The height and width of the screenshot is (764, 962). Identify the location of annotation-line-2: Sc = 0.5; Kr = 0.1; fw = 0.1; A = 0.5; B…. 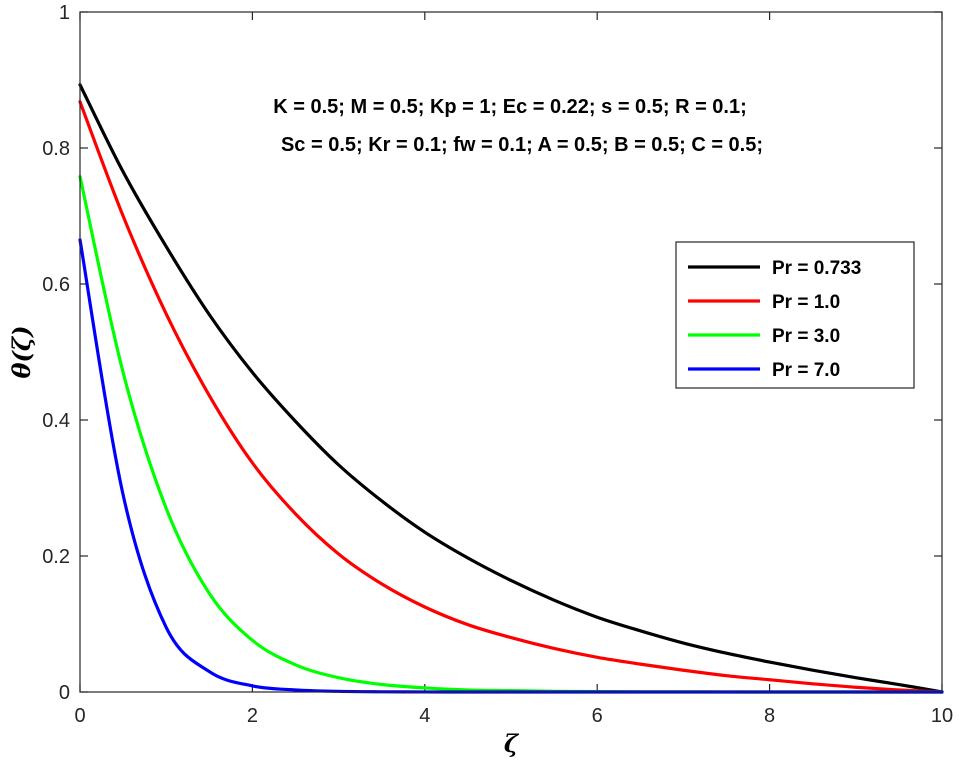
(522, 145).